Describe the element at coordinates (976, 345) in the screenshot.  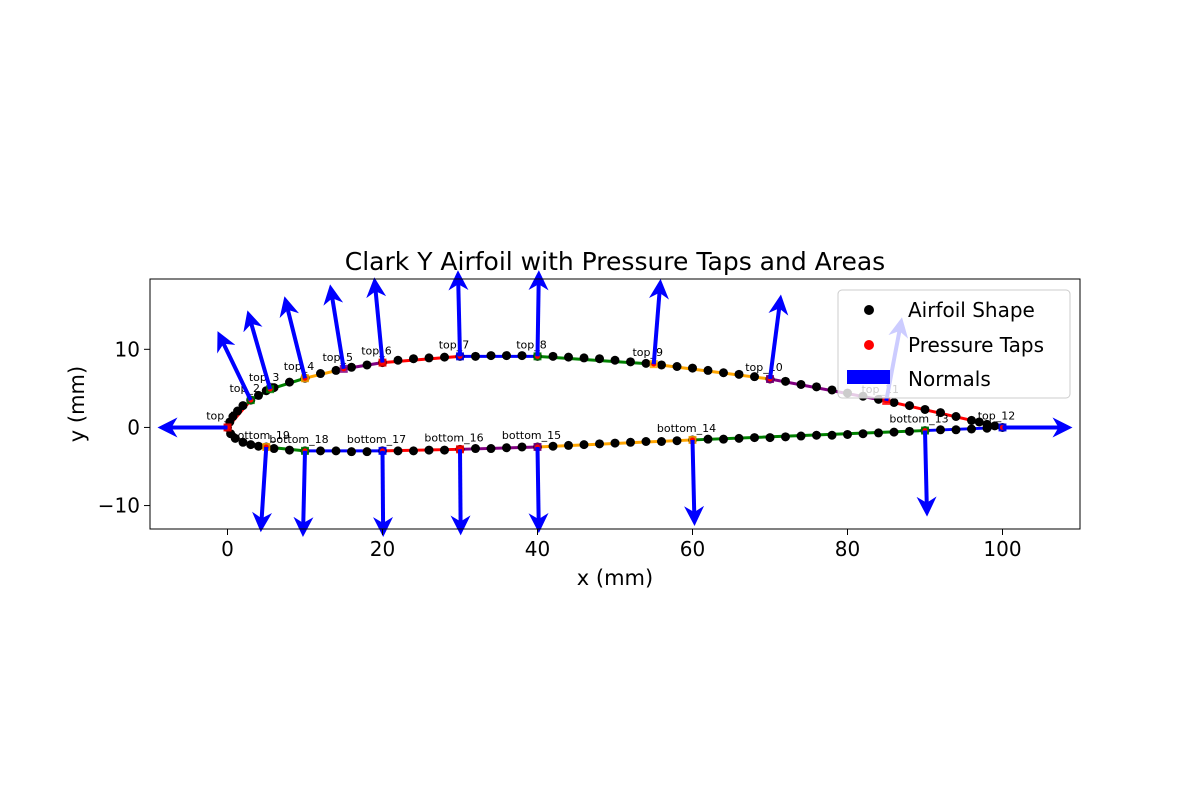
I see `legend-label-taps: Pressure Taps` at that location.